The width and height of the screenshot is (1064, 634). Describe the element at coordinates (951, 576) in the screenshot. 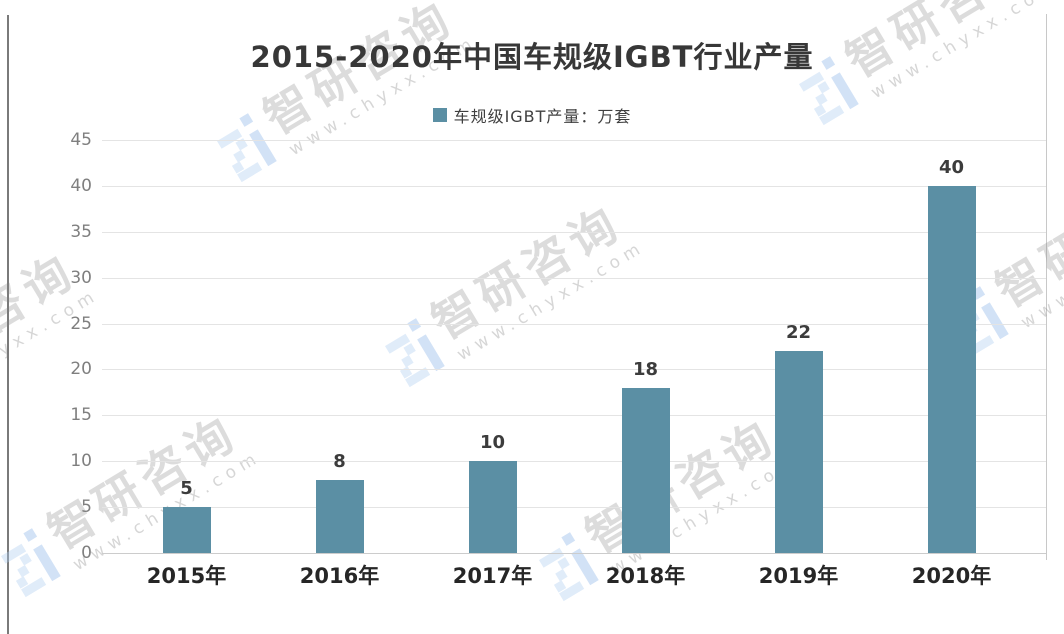

I see `x-axis-category-label: 2020年` at that location.